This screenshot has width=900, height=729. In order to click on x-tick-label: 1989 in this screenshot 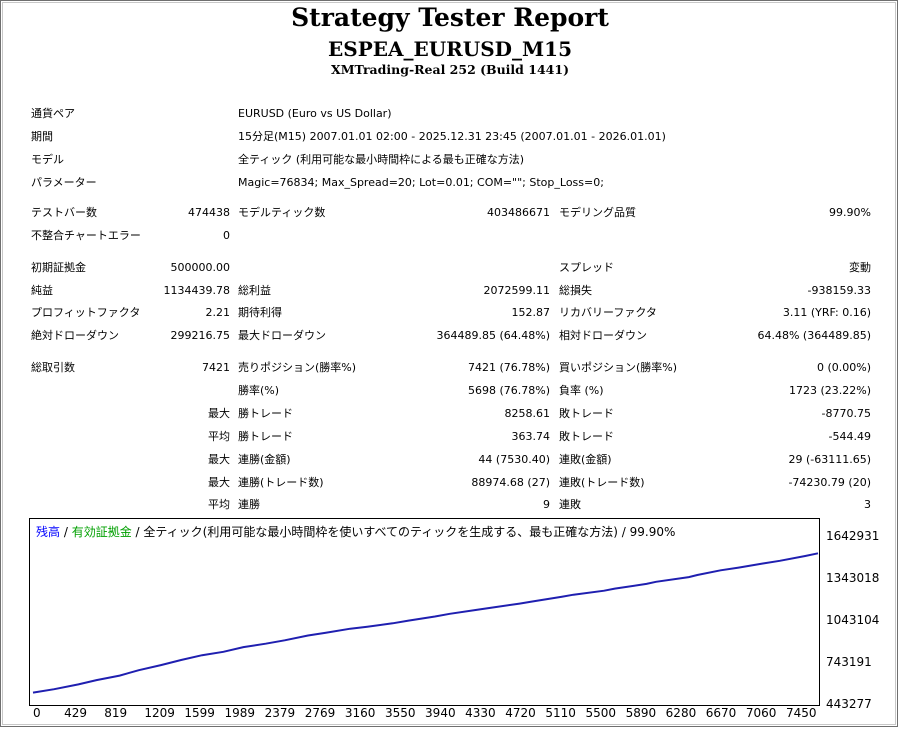, I will do `click(240, 713)`.